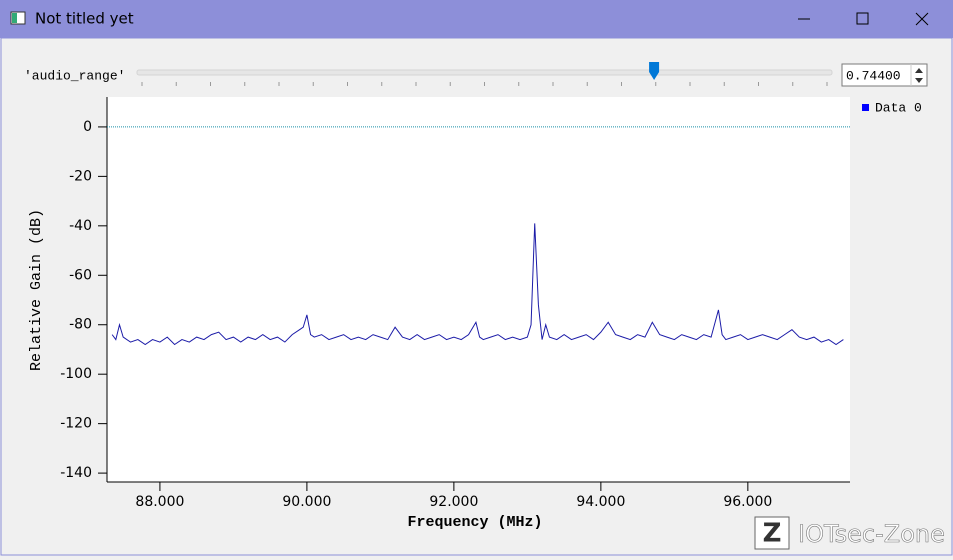  I want to click on app-icon-part, so click(14, 18).